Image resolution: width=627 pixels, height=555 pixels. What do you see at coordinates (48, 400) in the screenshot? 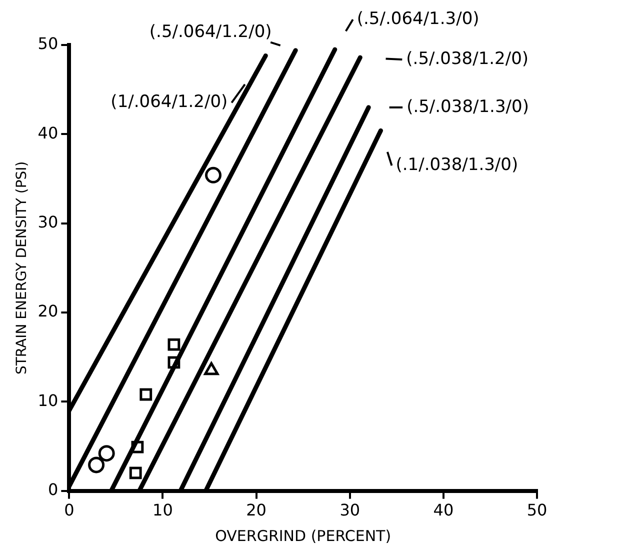
I see `y-tick-label: 10` at bounding box center [48, 400].